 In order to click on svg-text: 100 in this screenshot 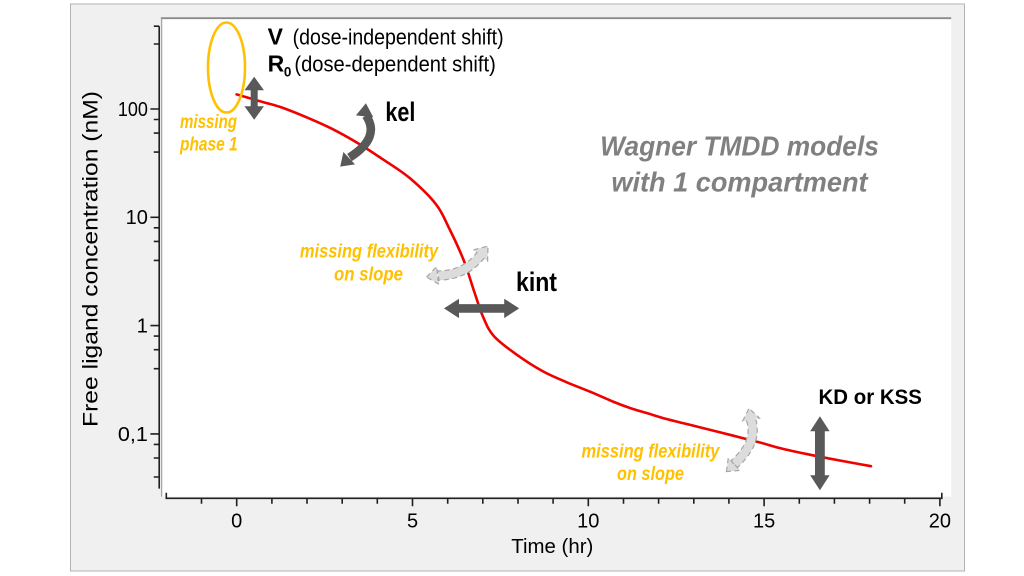, I will do `click(133, 110)`.